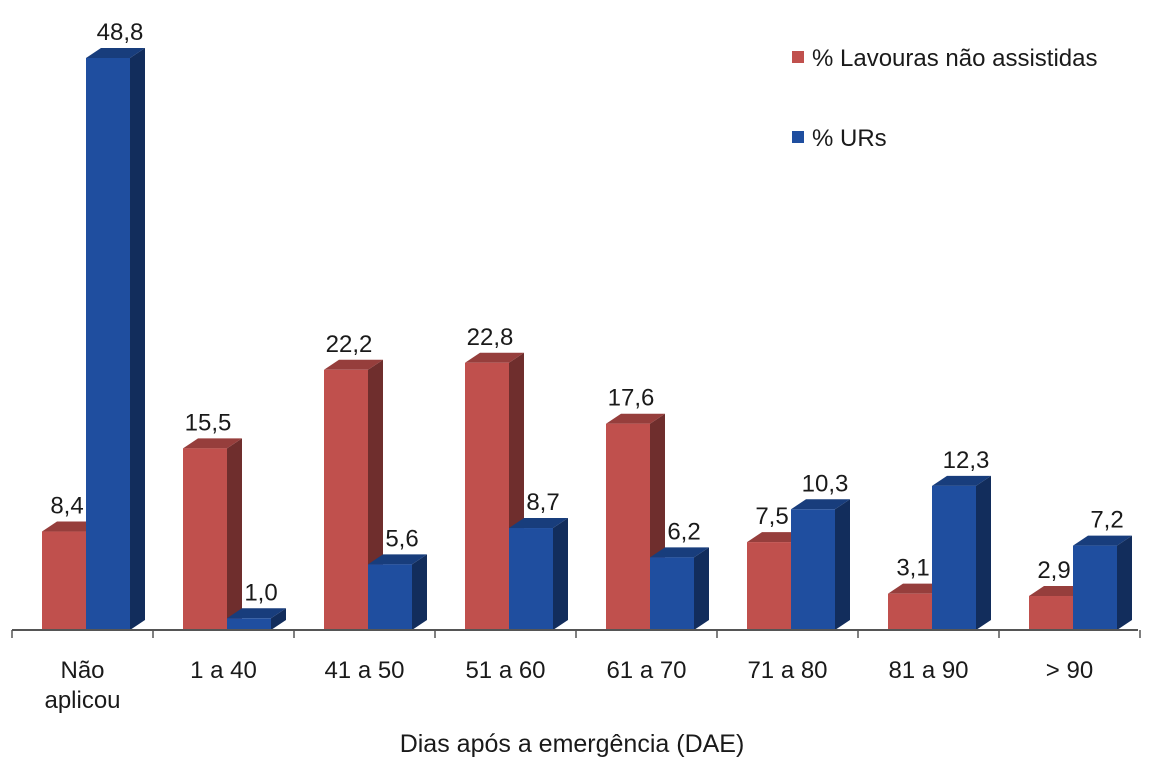 This screenshot has height=758, width=1164. I want to click on bar-lavouras-81-a-90-front, so click(910, 611).